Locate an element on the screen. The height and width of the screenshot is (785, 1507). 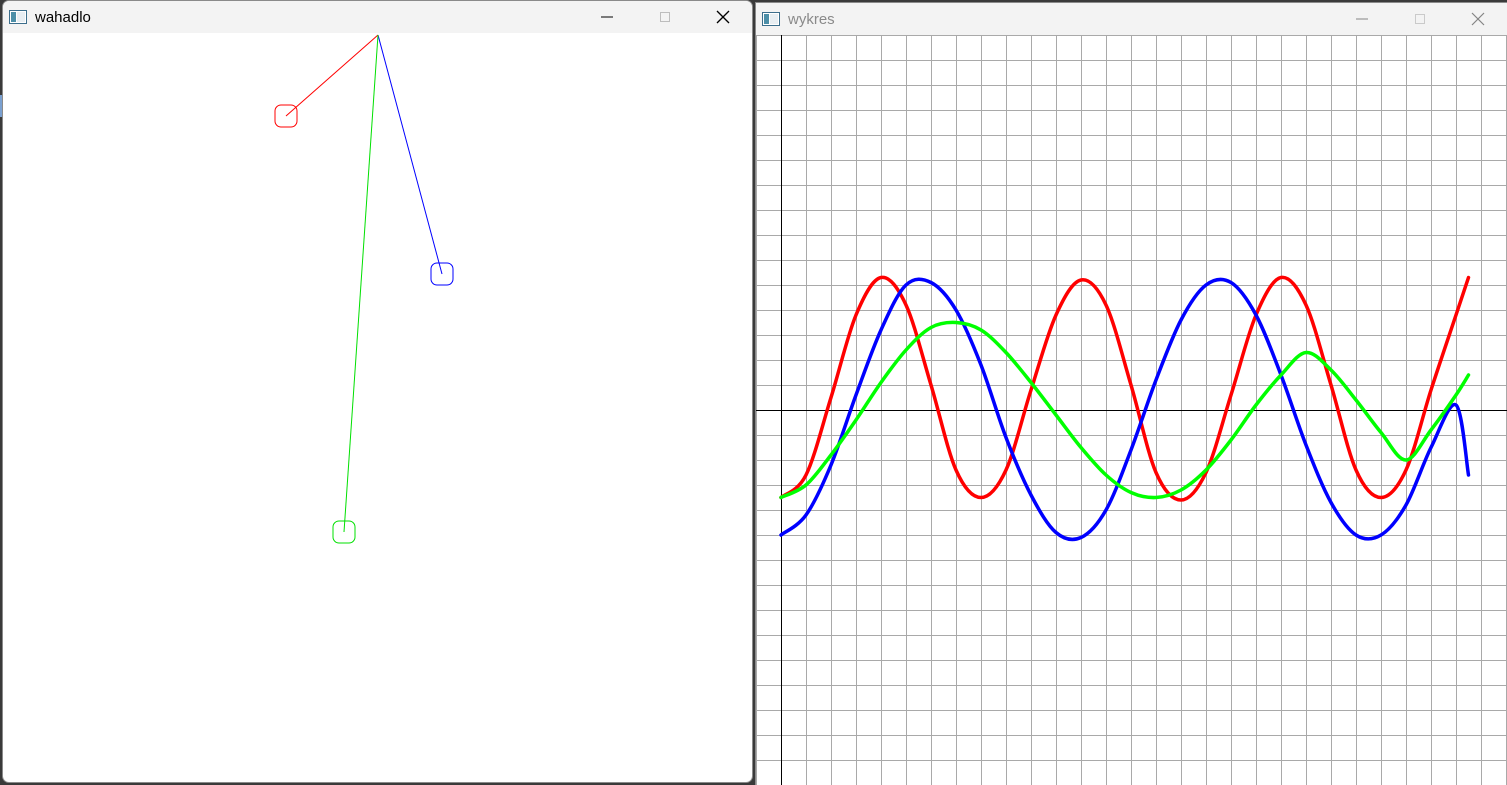
title-bar: wykres is located at coordinates (1131, 19).